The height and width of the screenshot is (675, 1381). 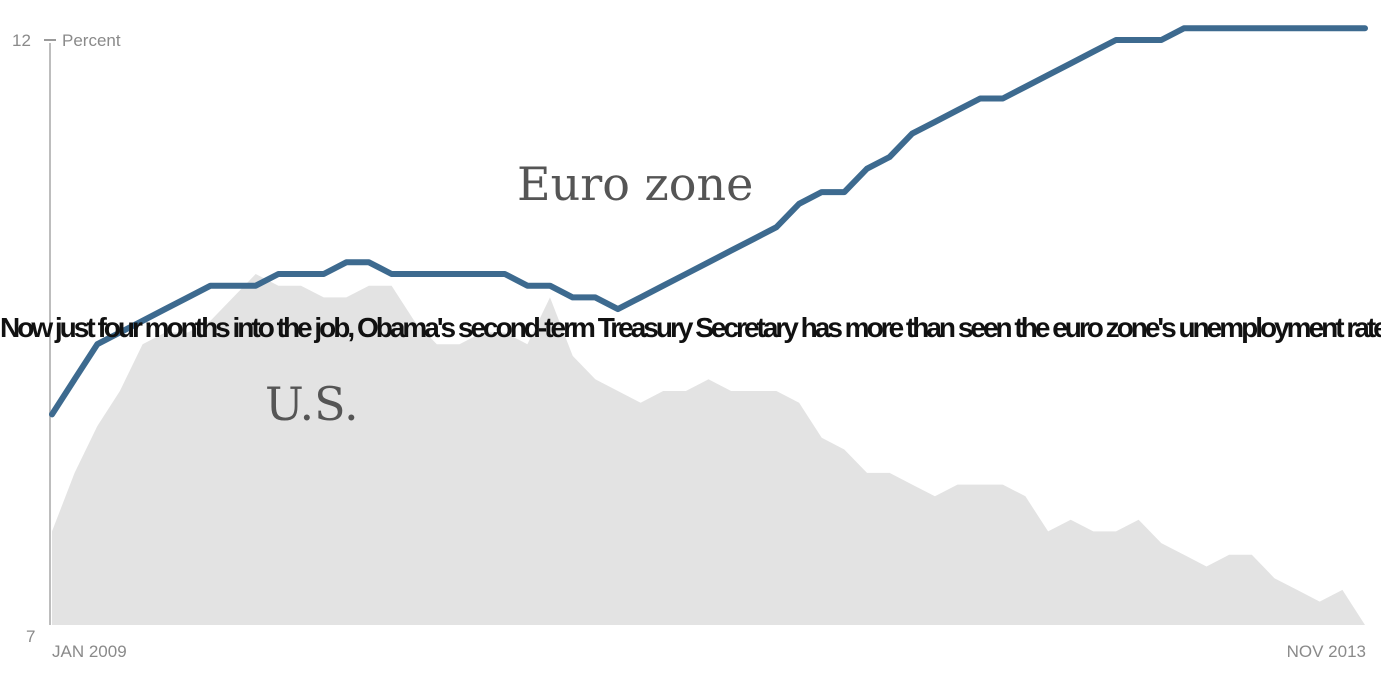 What do you see at coordinates (312, 404) in the screenshot?
I see `us-series-label: U.S.` at bounding box center [312, 404].